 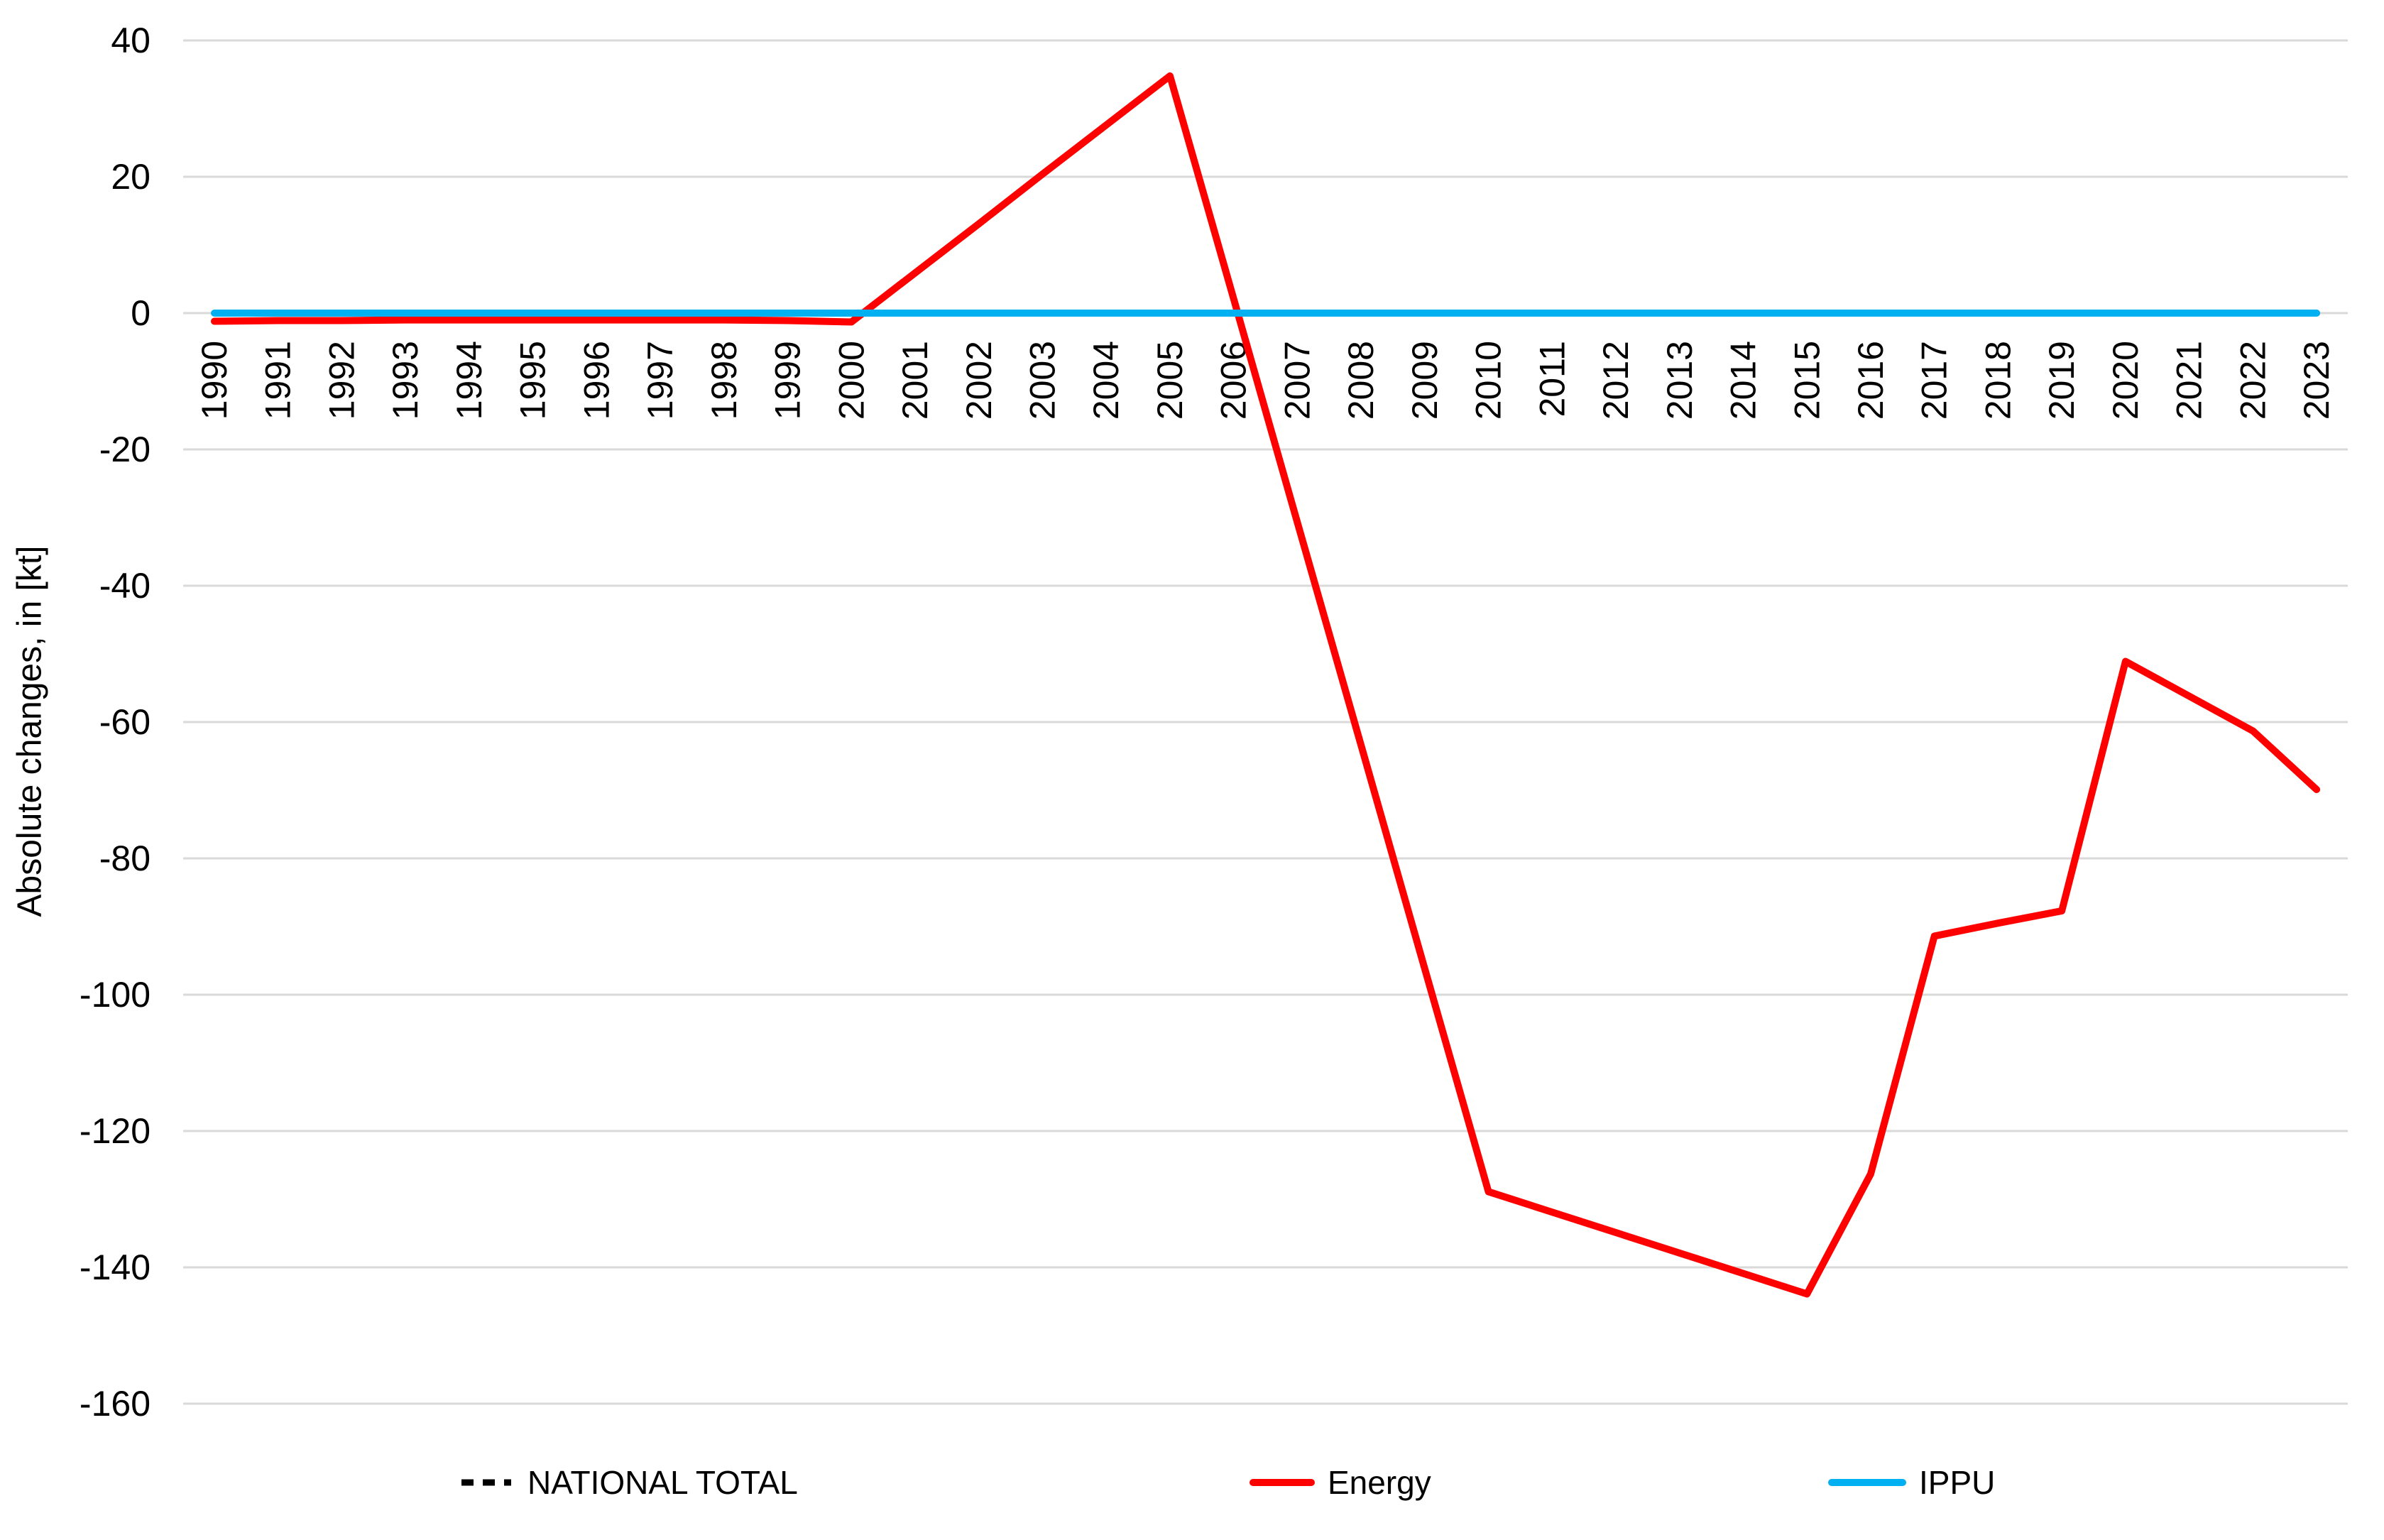 I want to click on x-tick-label: 2019, so click(x=2062, y=380).